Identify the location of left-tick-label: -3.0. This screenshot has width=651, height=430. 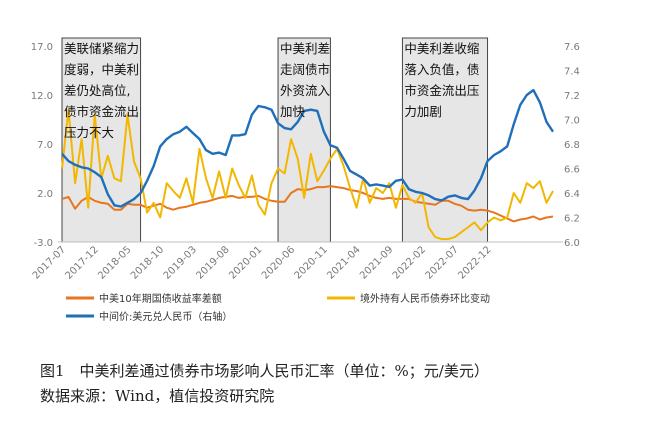
(43, 243).